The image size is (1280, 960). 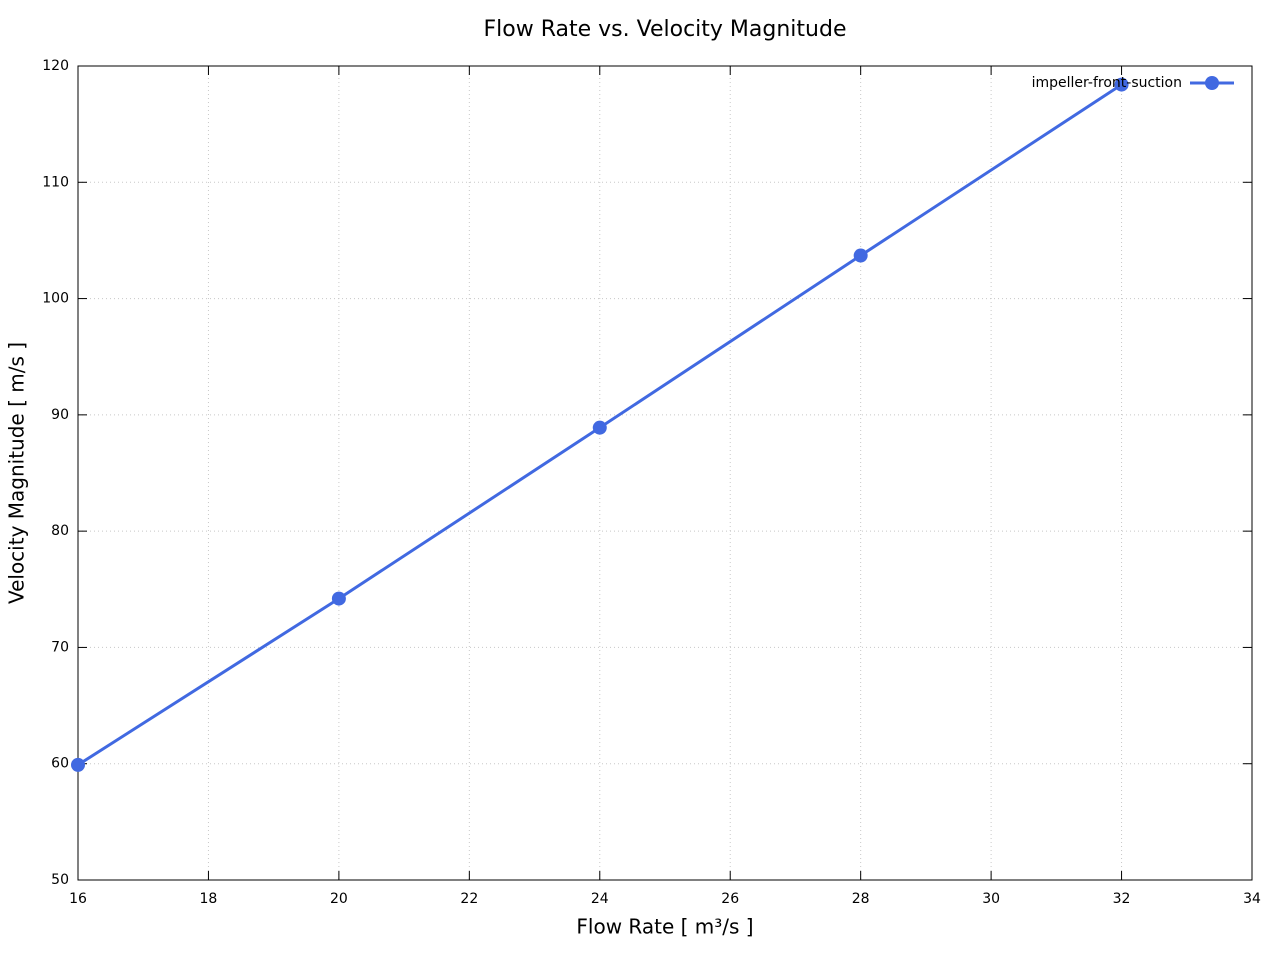 I want to click on x-tick-label: 20, so click(x=339, y=899).